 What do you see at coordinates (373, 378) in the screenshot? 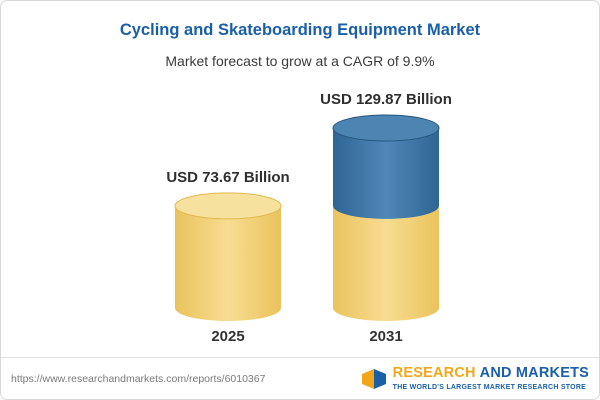
I see `researchandmarkets-logo-icon` at bounding box center [373, 378].